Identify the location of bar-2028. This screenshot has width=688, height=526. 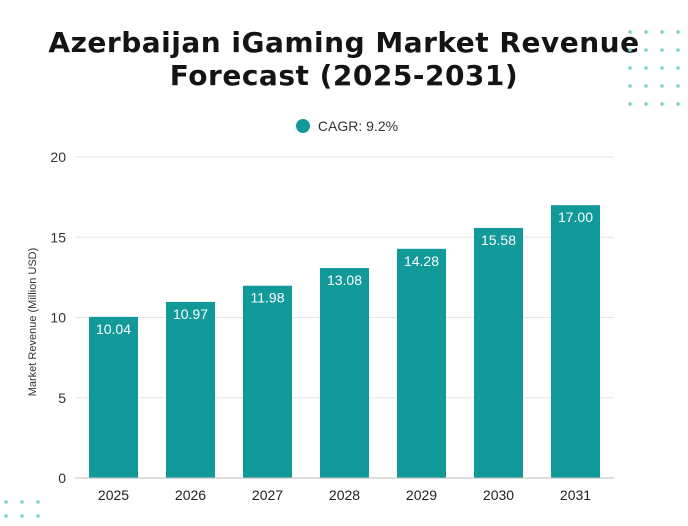
(344, 373).